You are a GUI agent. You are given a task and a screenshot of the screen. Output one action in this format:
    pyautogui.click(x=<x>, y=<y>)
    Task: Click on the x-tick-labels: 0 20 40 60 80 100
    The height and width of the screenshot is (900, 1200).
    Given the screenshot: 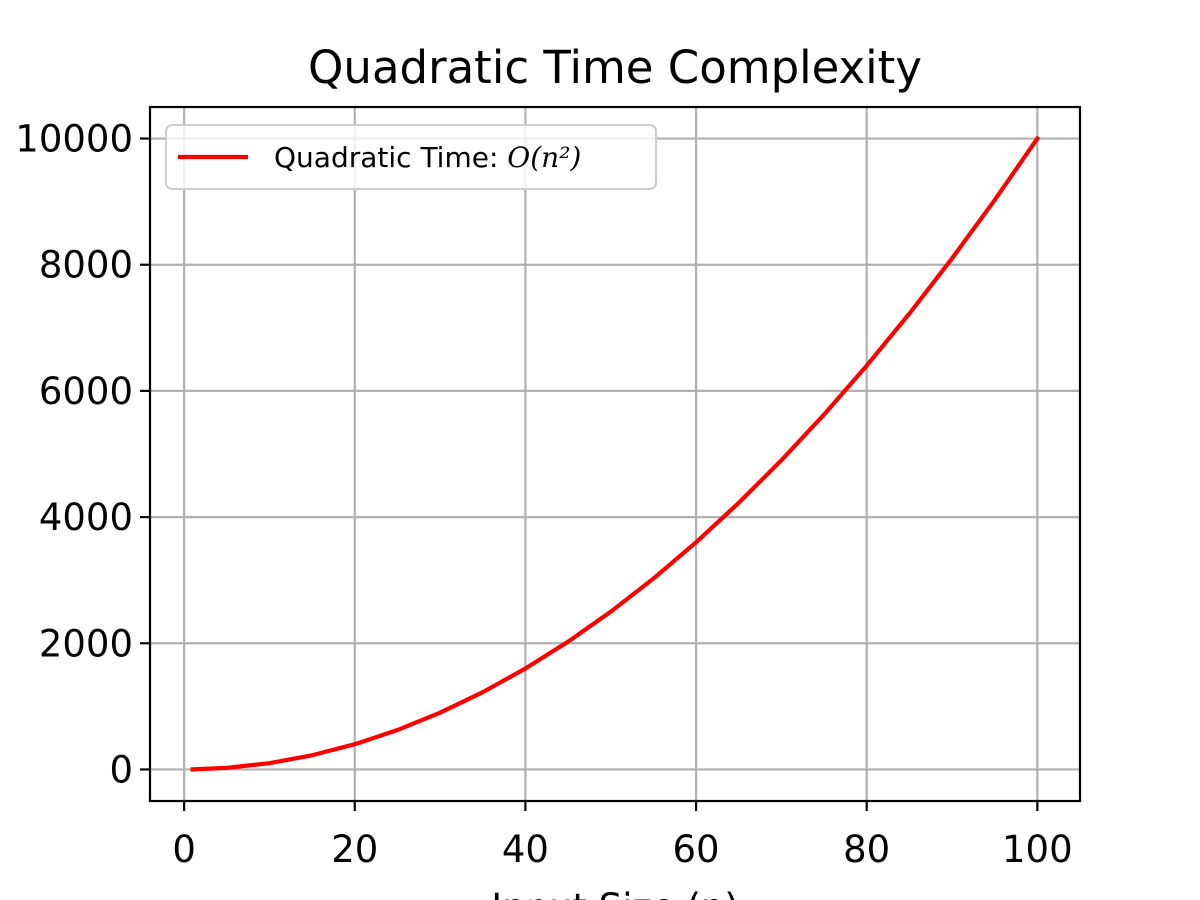 What is the action you would take?
    pyautogui.click(x=622, y=849)
    